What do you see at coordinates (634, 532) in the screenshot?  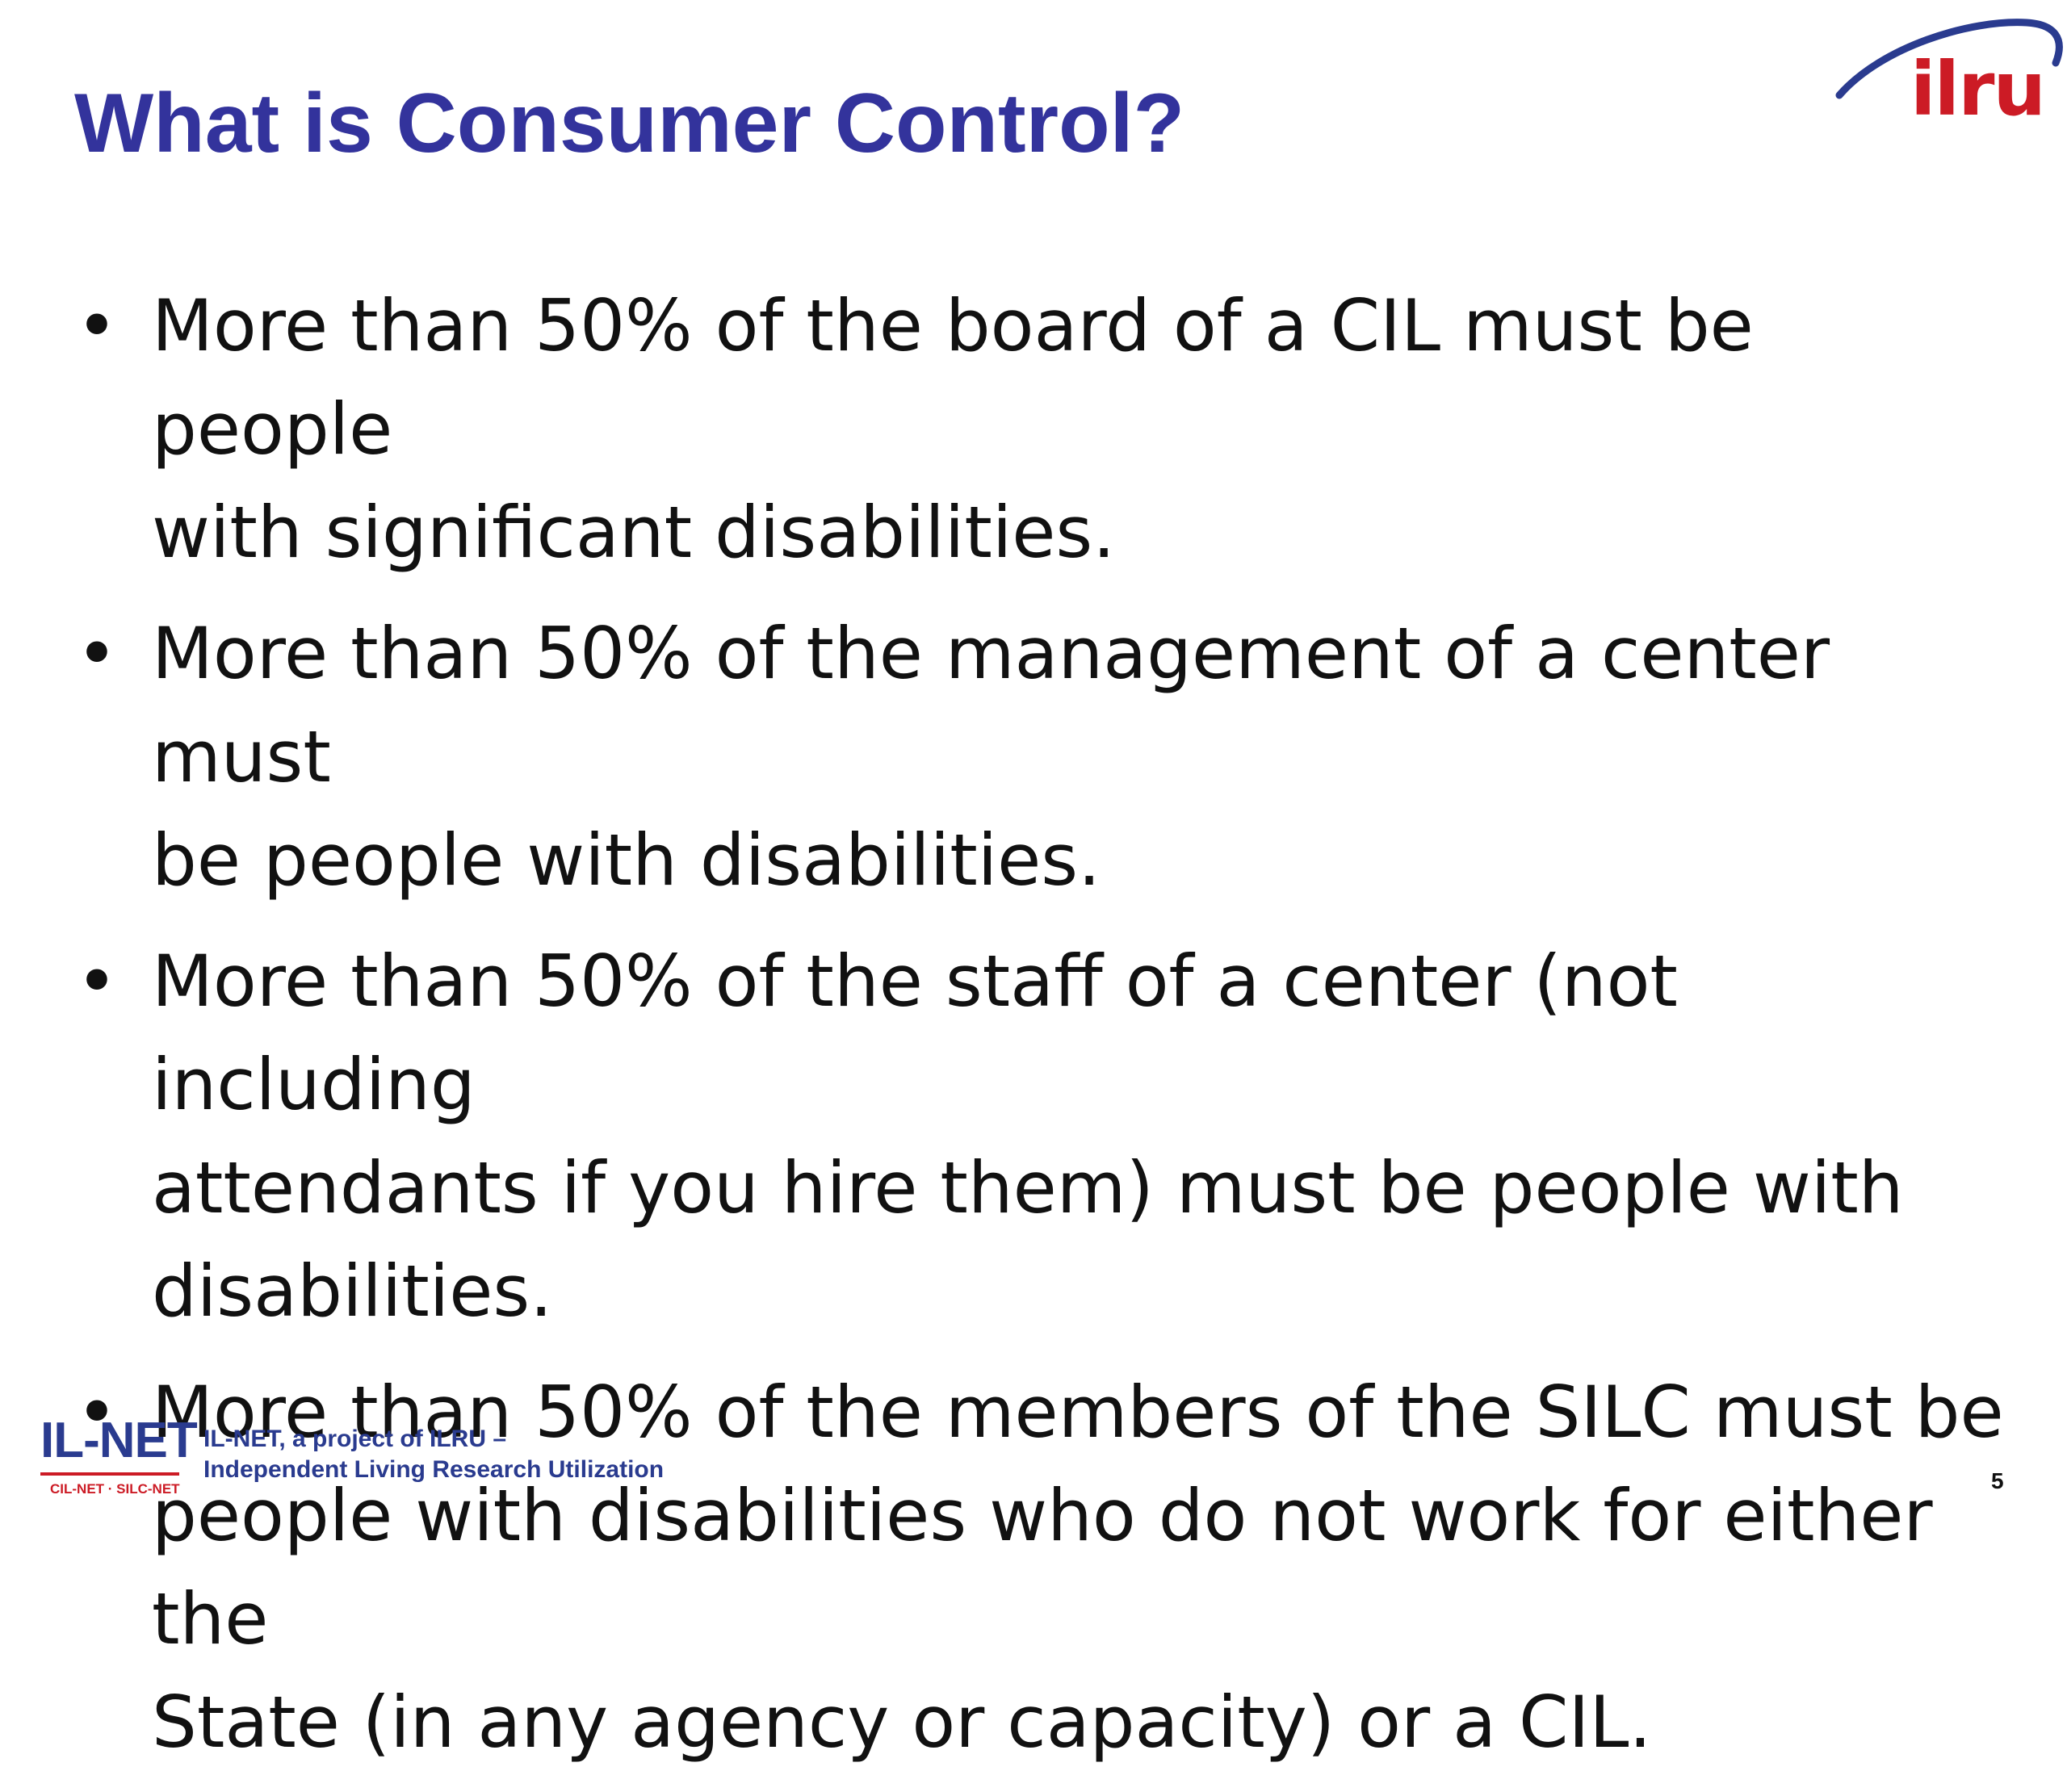 I see `bullet-line: with significant disabilities.` at bounding box center [634, 532].